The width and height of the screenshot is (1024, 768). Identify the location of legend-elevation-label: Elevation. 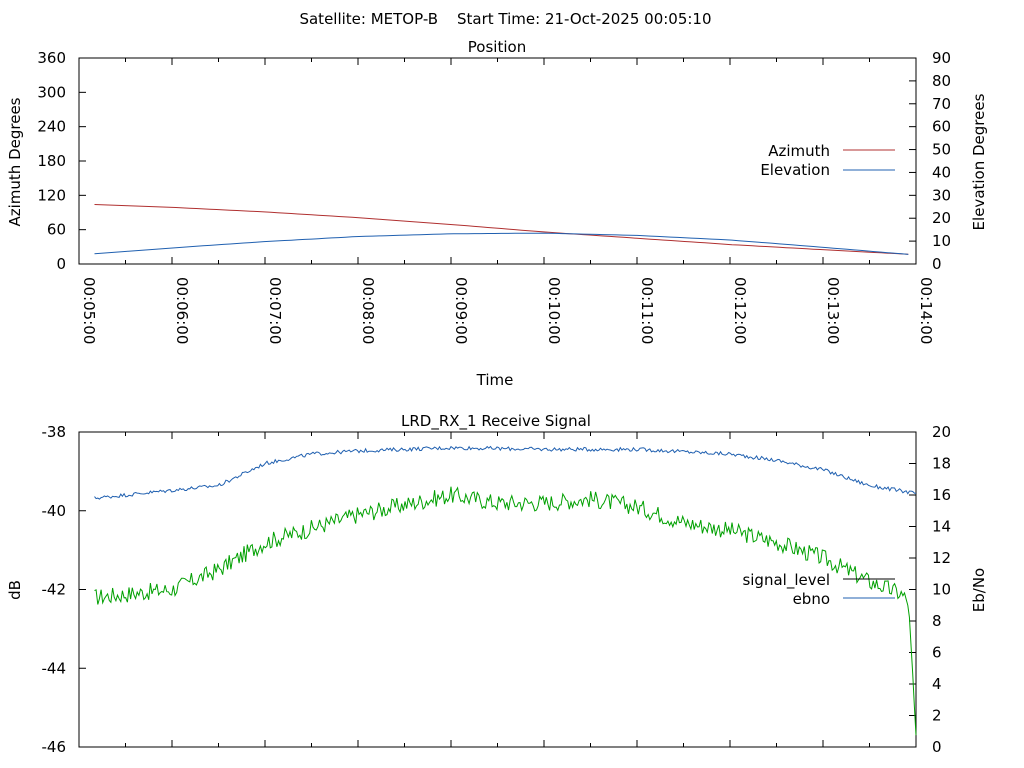
(795, 170).